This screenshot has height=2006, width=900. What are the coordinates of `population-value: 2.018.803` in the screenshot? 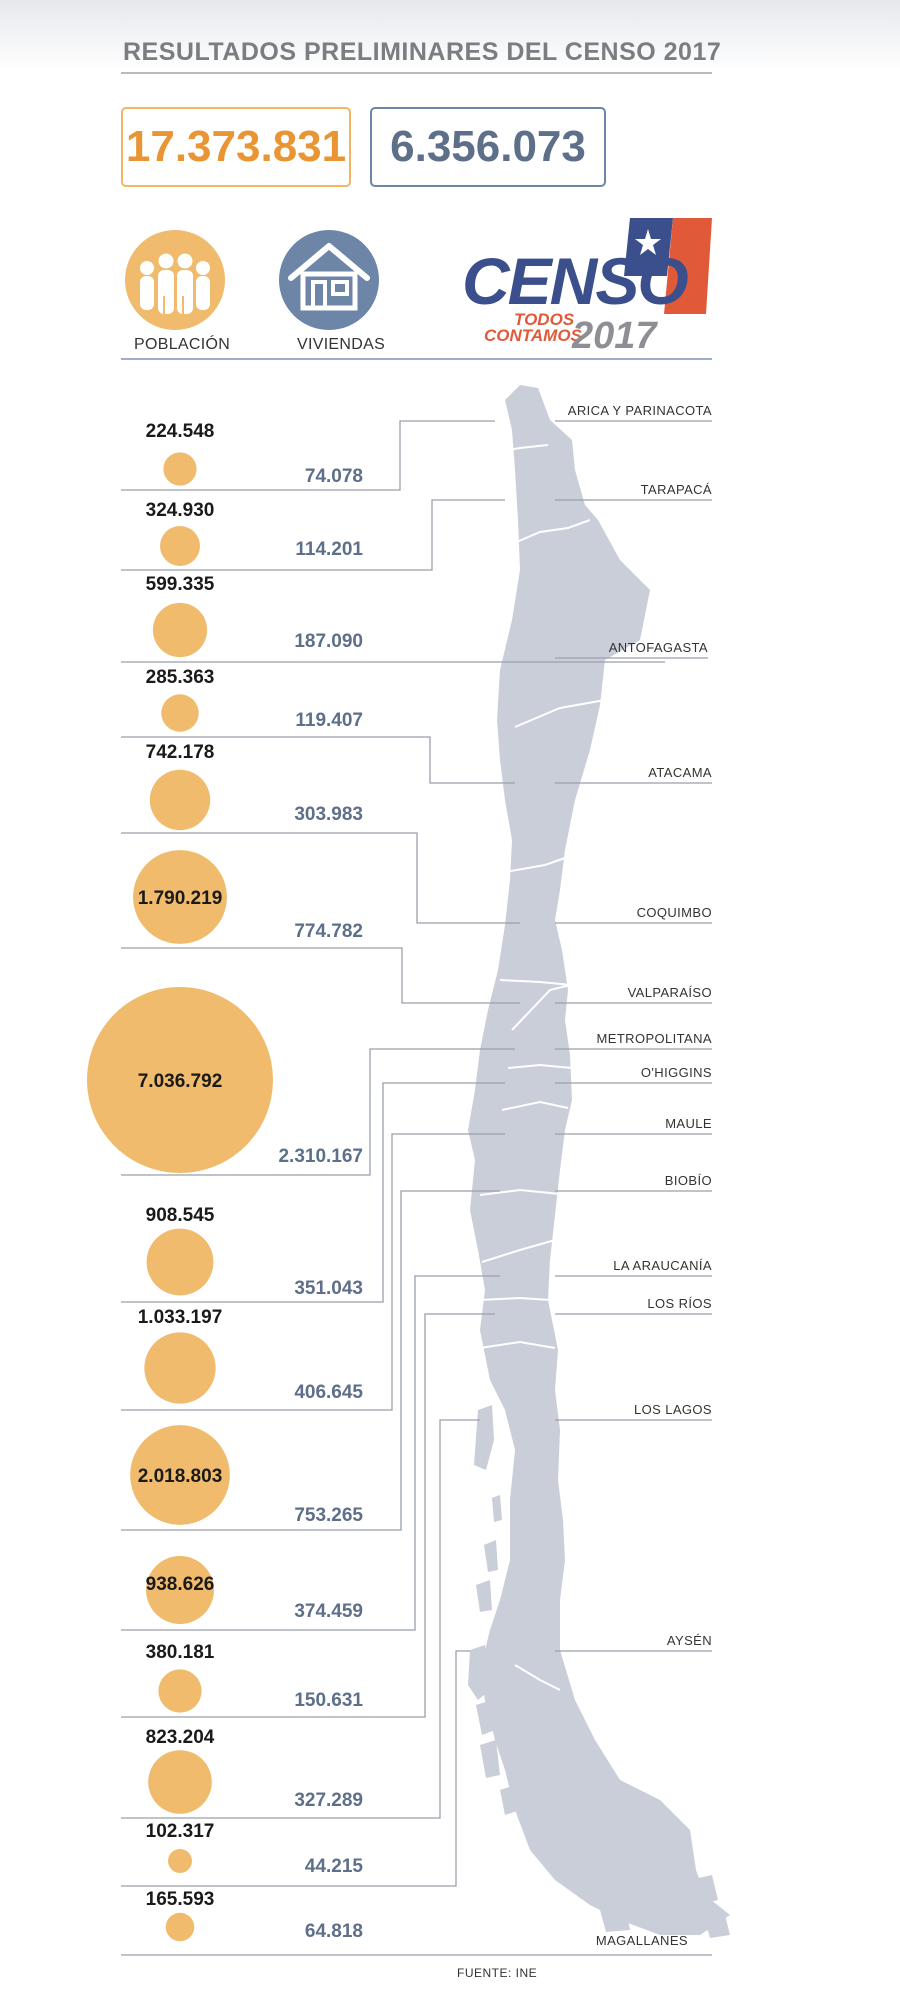 It's located at (180, 1476).